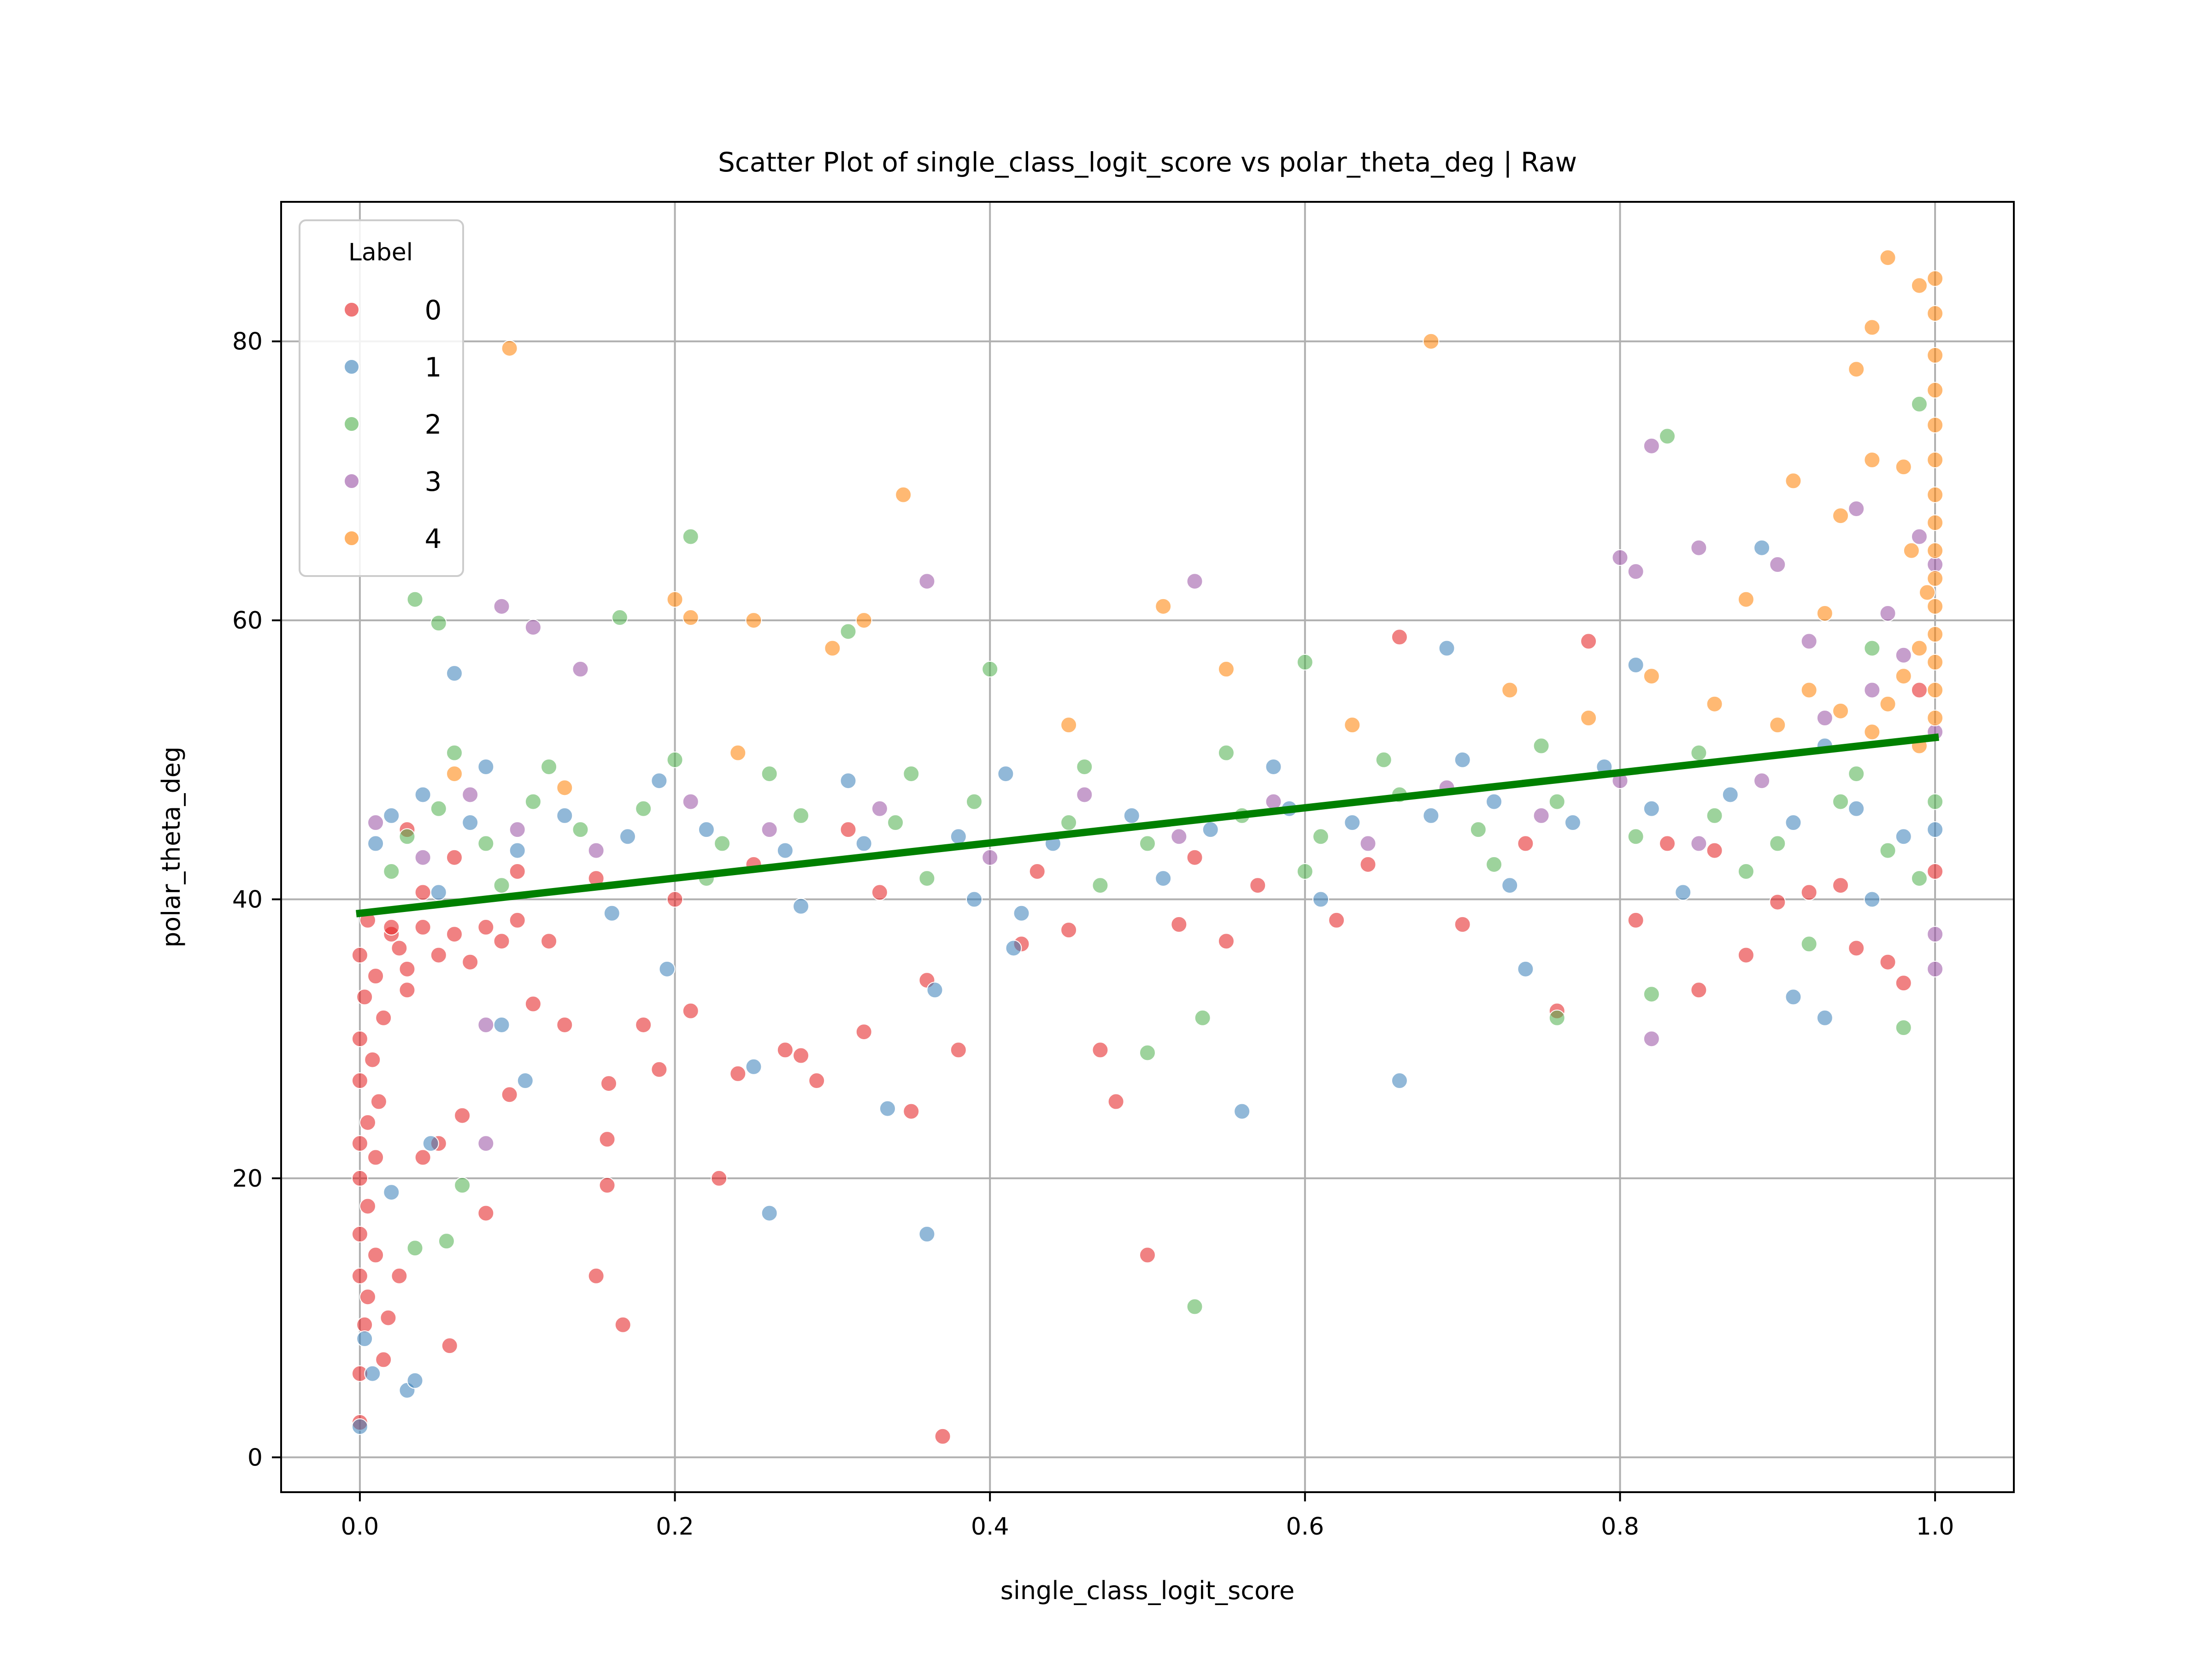 This screenshot has height=1659, width=2212. Describe the element at coordinates (255, 1457) in the screenshot. I see `y-tick-label: 0` at that location.